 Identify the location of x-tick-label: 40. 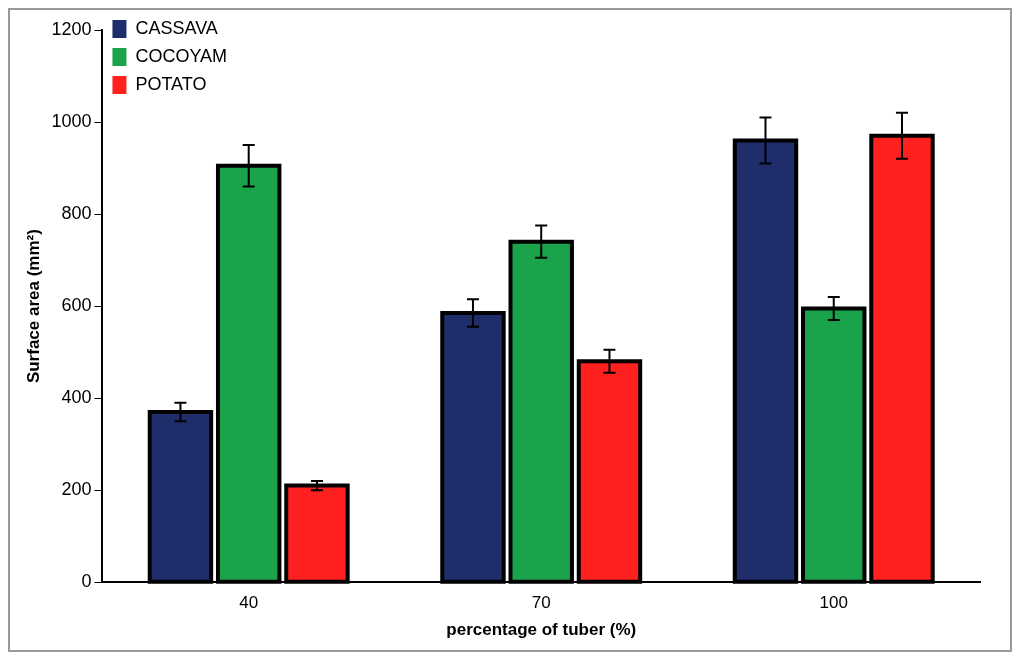
(249, 603).